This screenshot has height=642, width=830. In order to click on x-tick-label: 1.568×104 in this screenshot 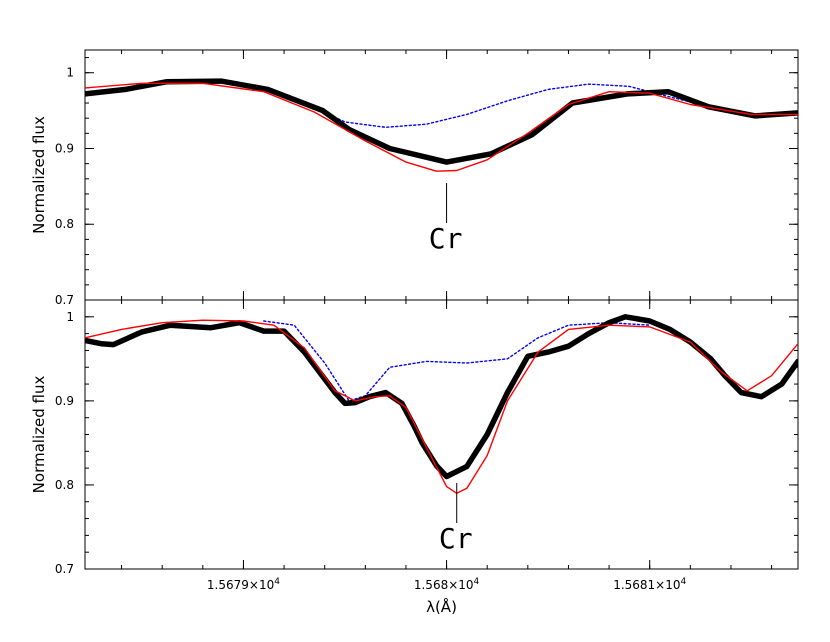, I will do `click(447, 584)`.